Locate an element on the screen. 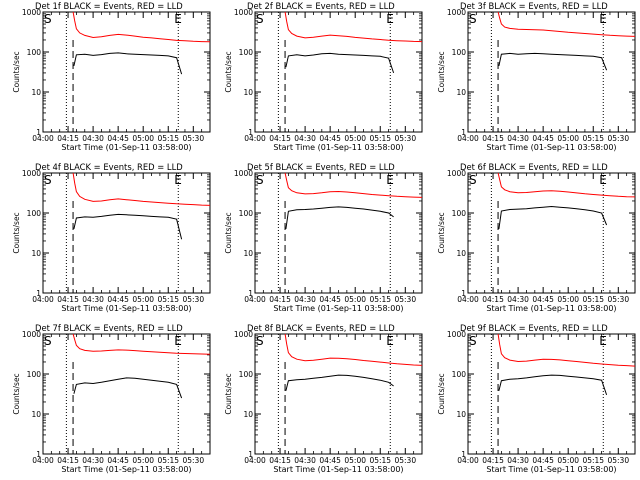 This screenshot has width=640, height=480. chart-title: Det 4f BLACK = Events, RED = LLD is located at coordinates (109, 167).